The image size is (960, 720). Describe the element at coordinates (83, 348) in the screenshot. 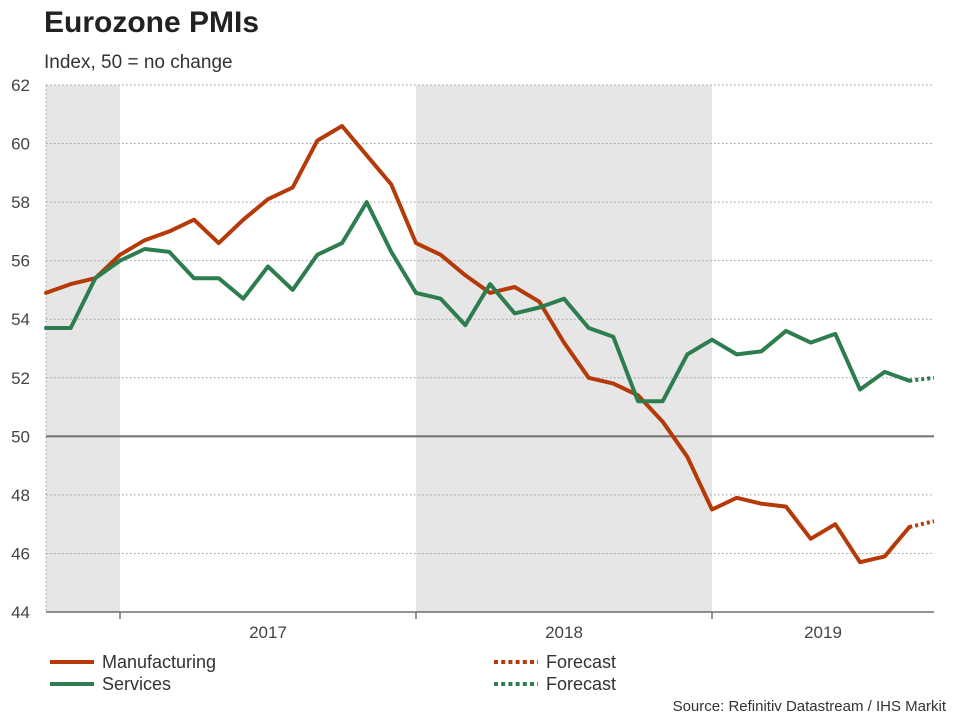

I see `shaded-band-2016` at that location.